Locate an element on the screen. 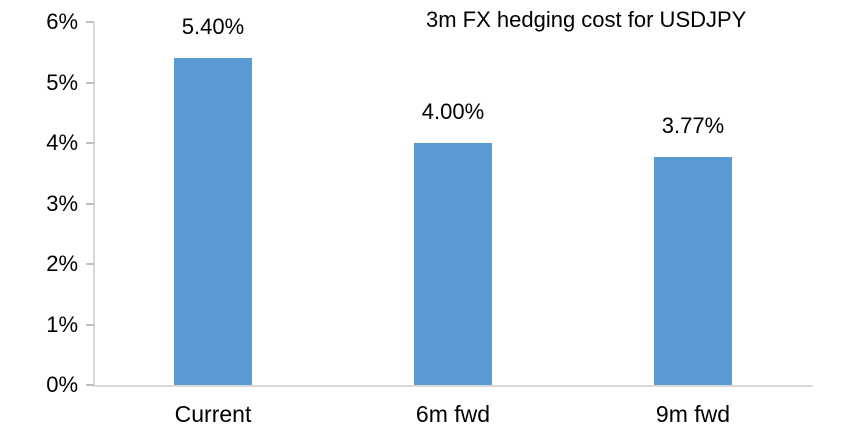 This screenshot has width=852, height=441. y-axis-tick-label: 1% is located at coordinates (62, 324).